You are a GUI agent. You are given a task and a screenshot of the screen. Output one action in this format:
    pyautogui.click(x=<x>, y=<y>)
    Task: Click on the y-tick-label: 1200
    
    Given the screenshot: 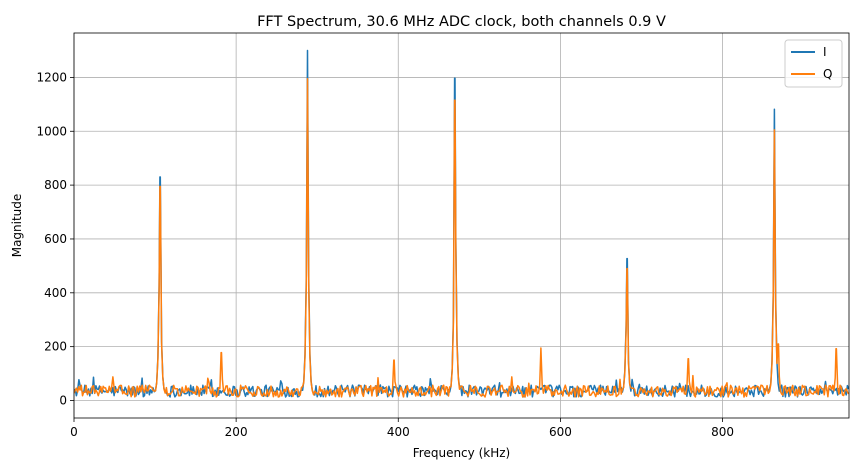 What is the action you would take?
    pyautogui.click(x=51, y=77)
    